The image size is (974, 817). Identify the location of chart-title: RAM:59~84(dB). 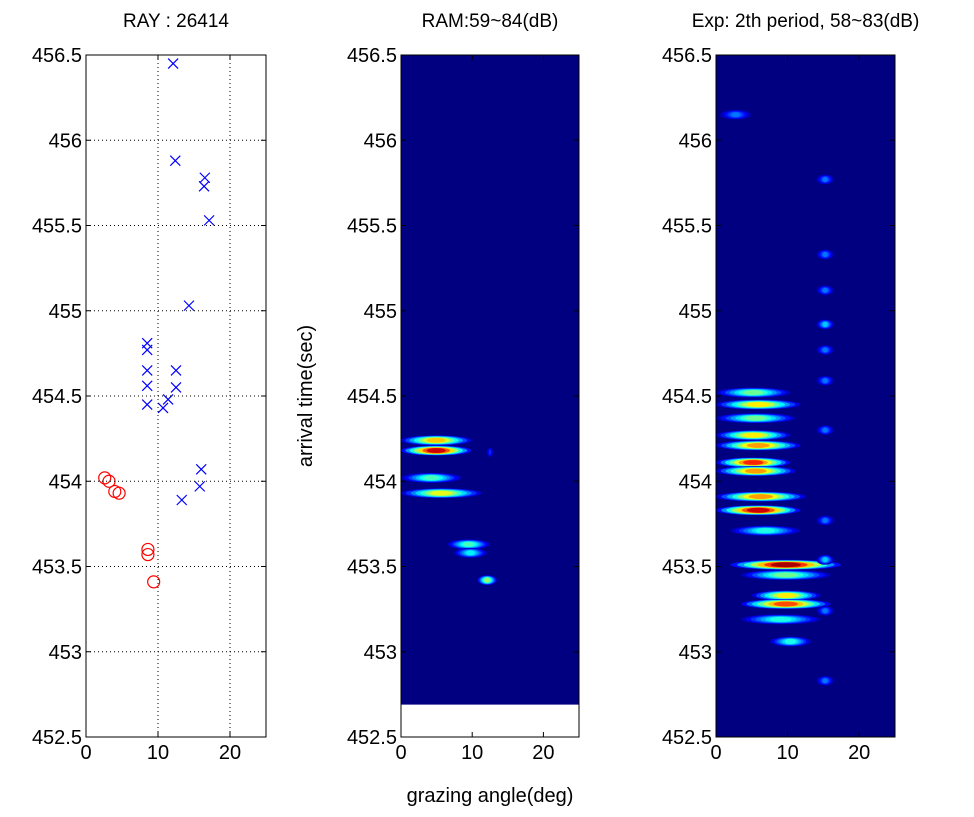
(490, 21).